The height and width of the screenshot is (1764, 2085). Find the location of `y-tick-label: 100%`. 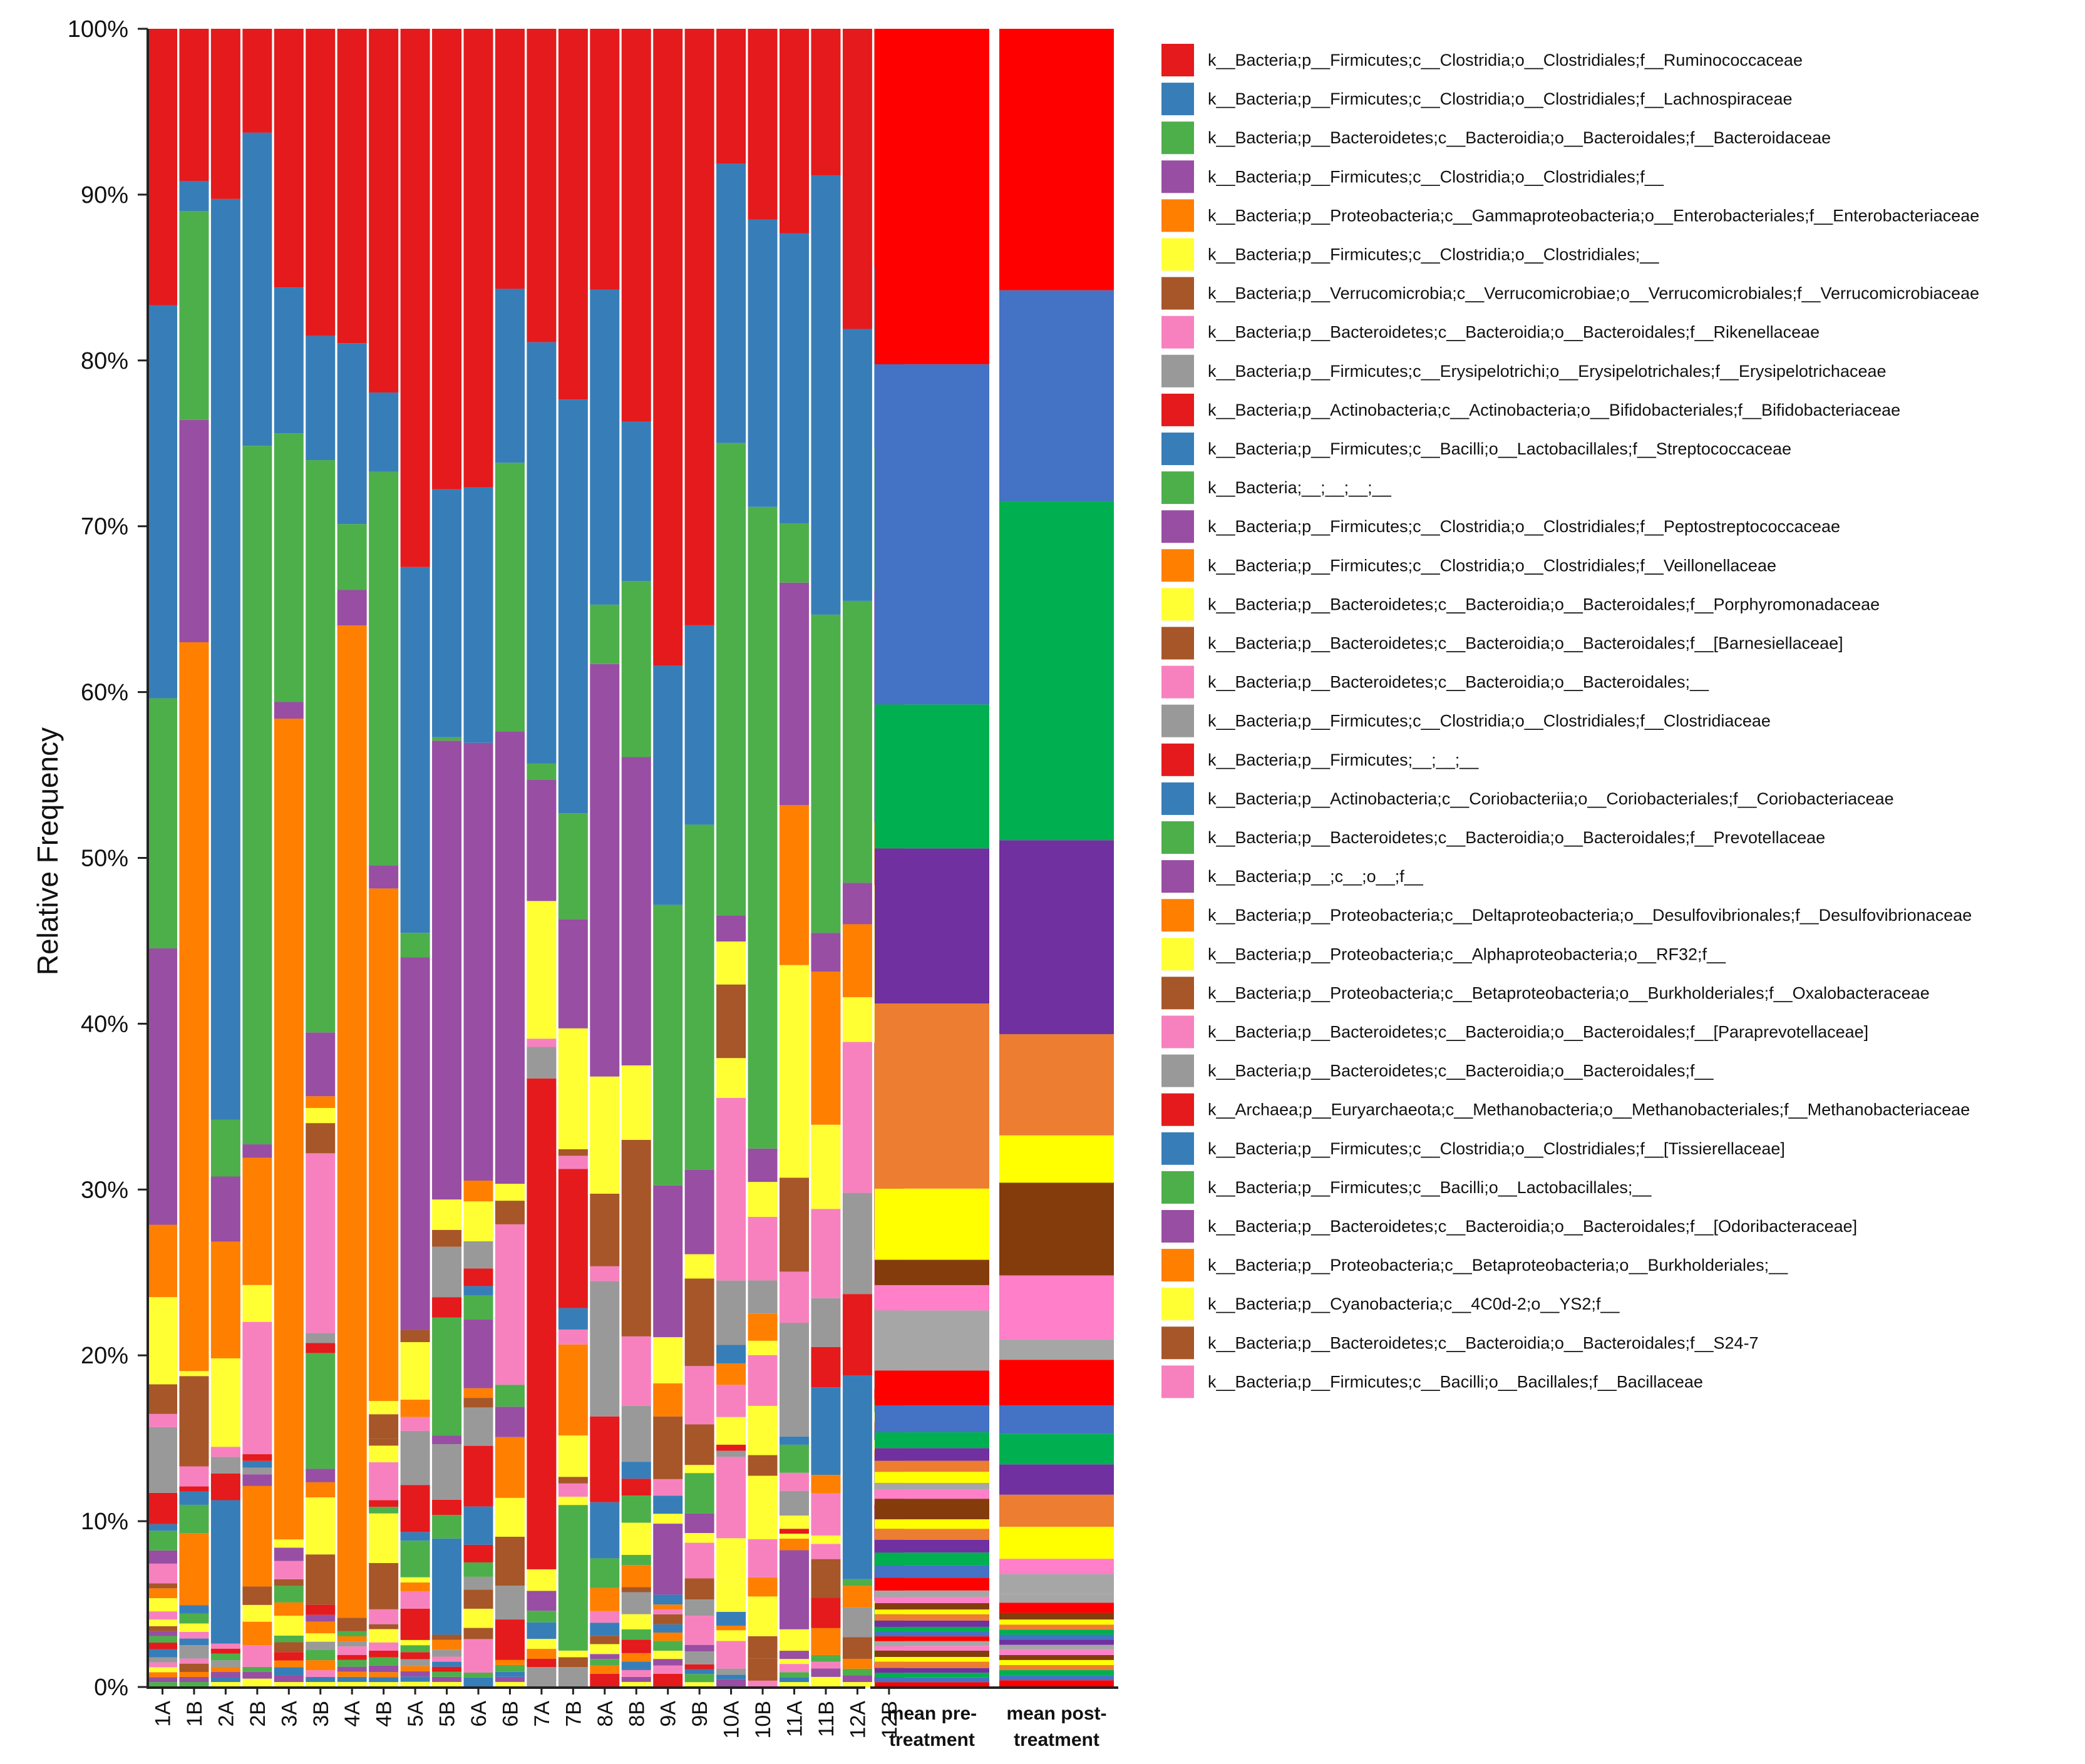

y-tick-label: 100% is located at coordinates (98, 29).